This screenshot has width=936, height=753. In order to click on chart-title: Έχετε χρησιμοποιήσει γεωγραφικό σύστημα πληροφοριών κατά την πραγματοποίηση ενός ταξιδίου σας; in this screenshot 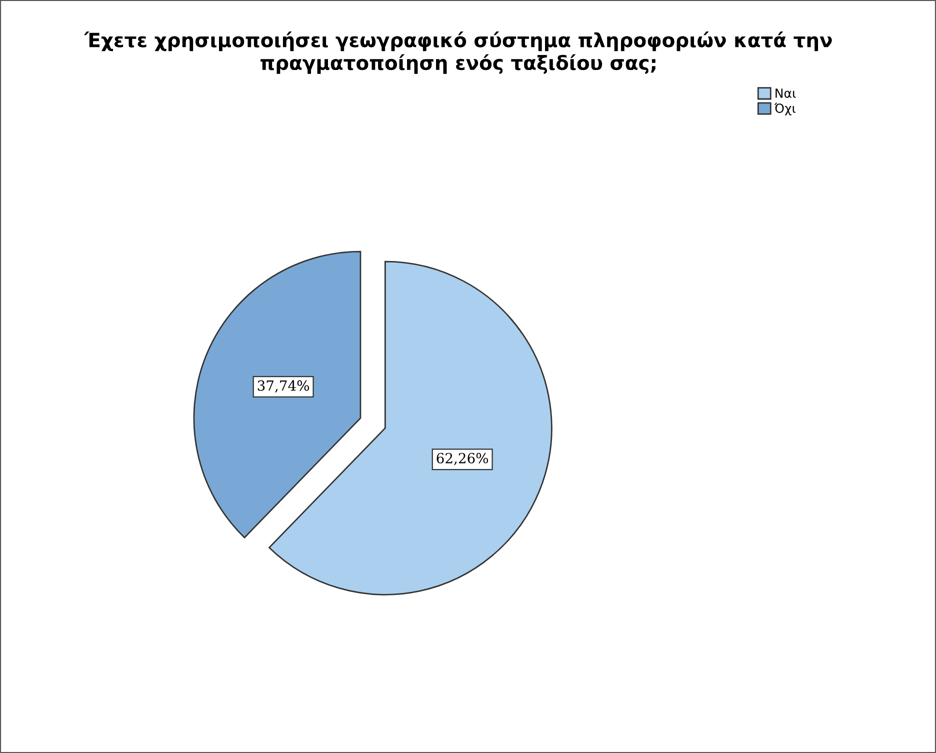, I will do `click(458, 53)`.